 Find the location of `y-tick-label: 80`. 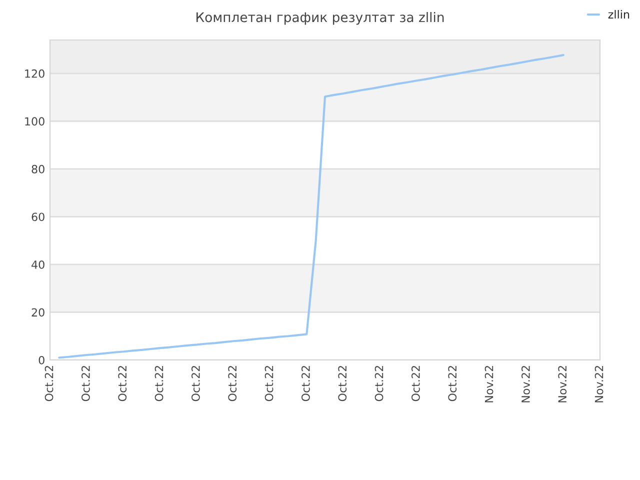

y-tick-label: 80 is located at coordinates (38, 169).